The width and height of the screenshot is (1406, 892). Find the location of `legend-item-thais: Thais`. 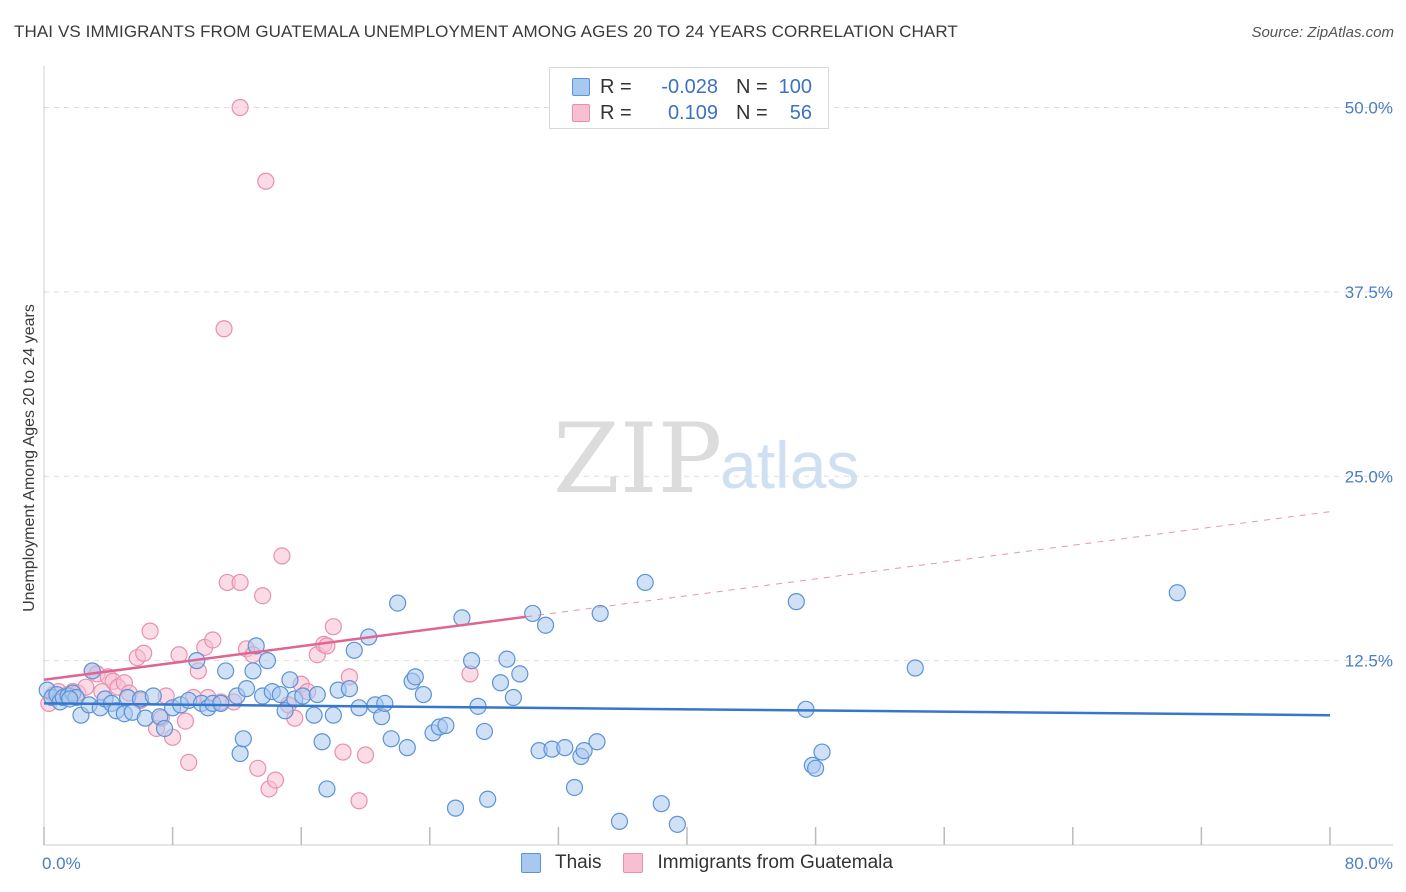

legend-item-thais: Thais is located at coordinates (561, 863).